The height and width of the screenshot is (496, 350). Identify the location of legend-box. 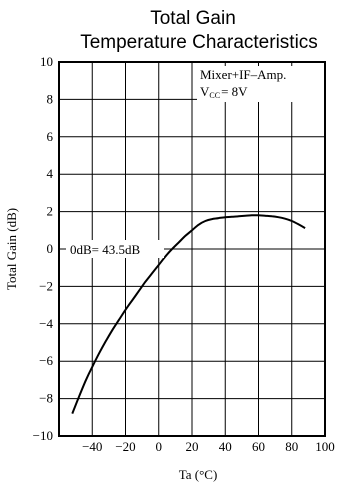
(260, 84).